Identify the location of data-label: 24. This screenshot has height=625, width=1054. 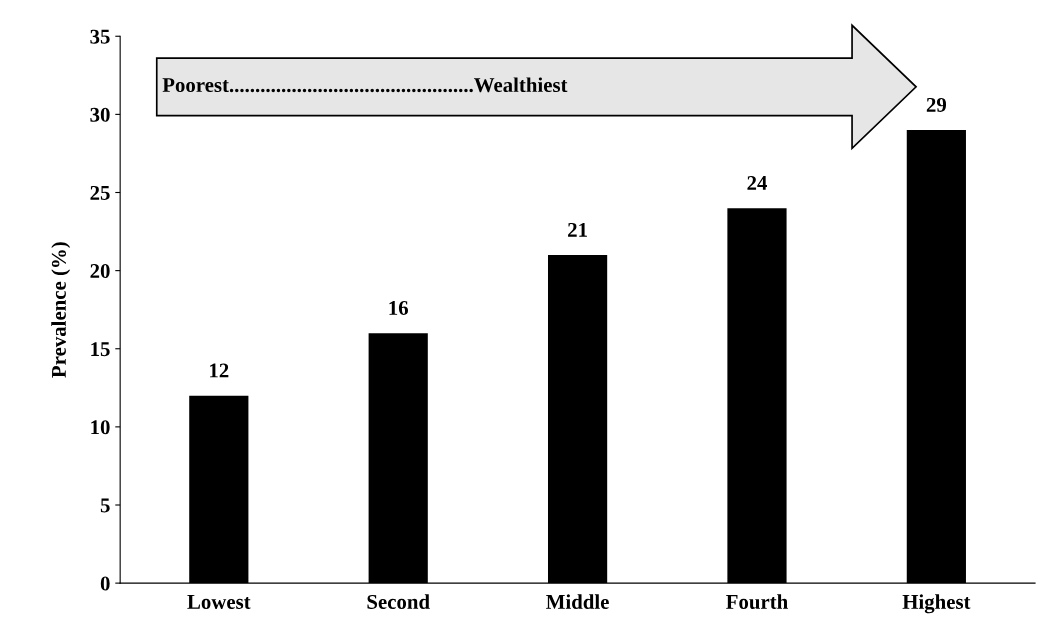
(757, 183).